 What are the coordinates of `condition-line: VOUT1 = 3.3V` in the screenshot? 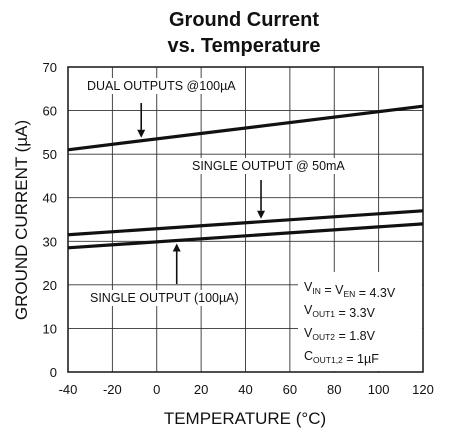 It's located at (340, 311).